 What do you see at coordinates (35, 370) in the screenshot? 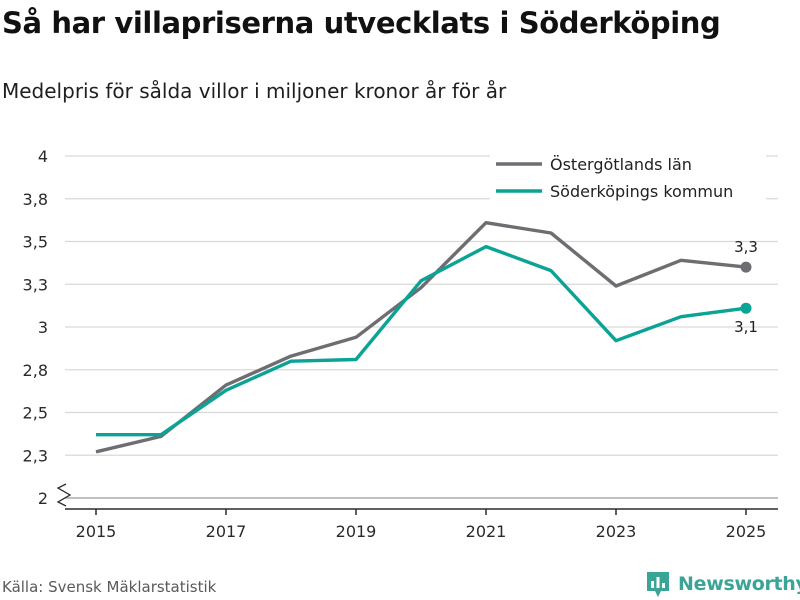
I see `y-tick-label: 2,8` at bounding box center [35, 370].